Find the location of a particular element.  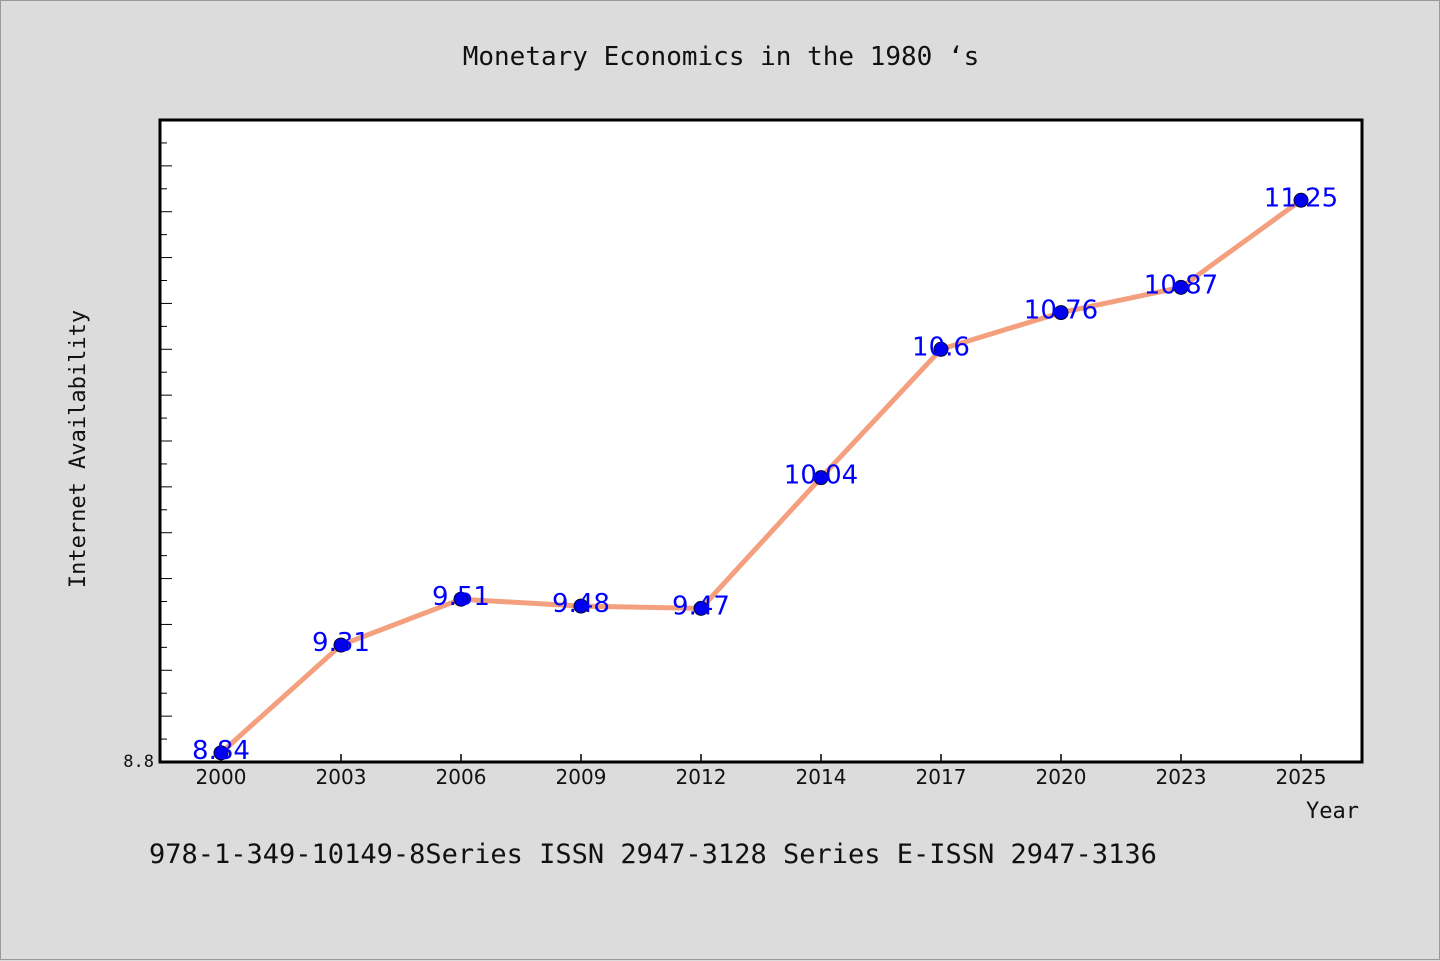

x-tick-label: 2023 is located at coordinates (1181, 777).